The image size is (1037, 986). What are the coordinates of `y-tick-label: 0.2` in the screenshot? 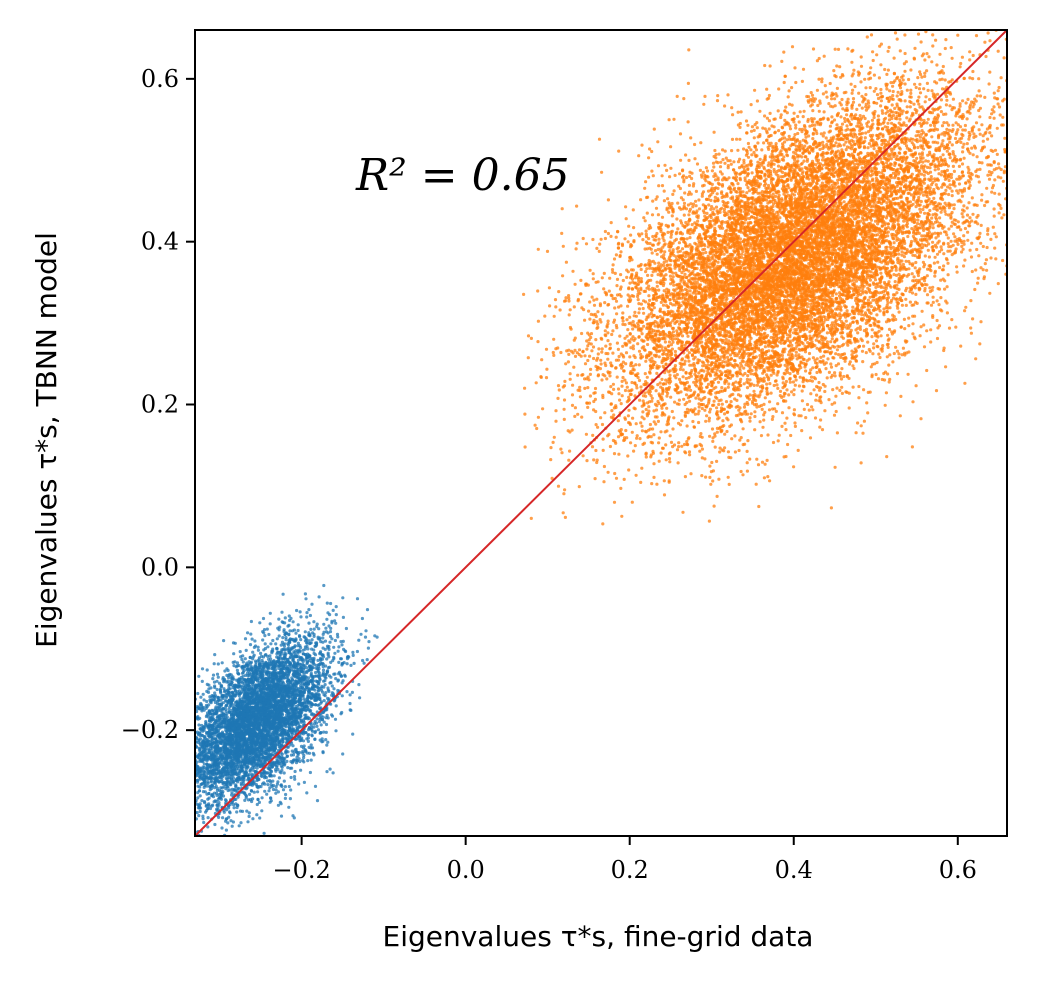 It's located at (160, 405).